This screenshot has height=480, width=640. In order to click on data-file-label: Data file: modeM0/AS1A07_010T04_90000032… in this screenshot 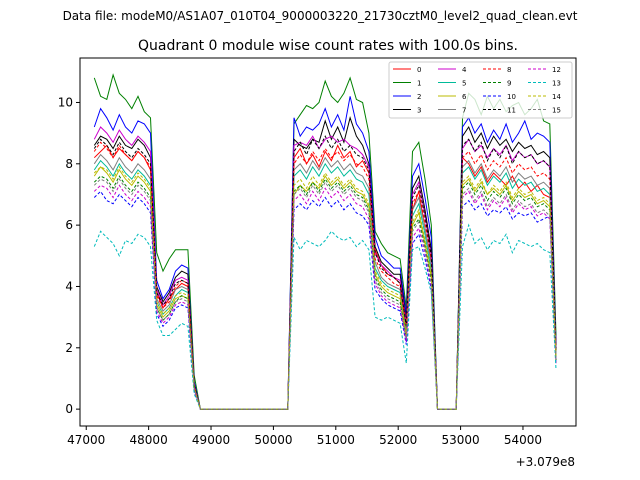, I will do `click(320, 16)`.